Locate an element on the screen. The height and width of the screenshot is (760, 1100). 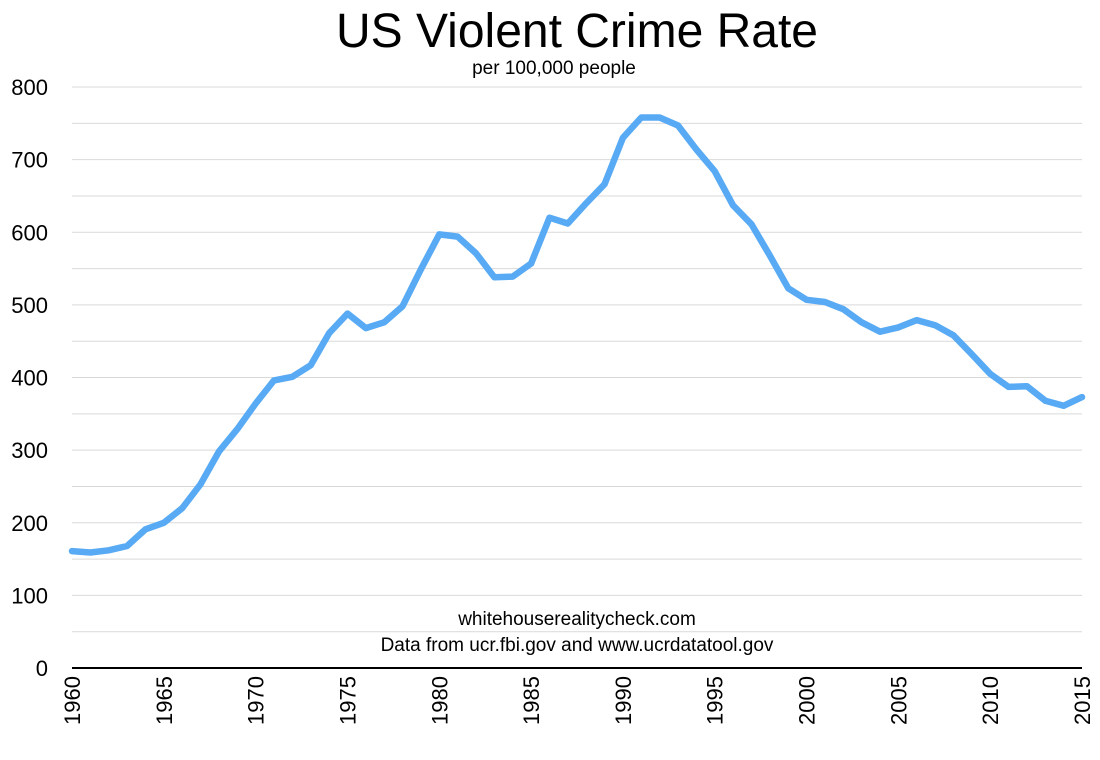
x-tick-label: 2015 is located at coordinates (1082, 700).